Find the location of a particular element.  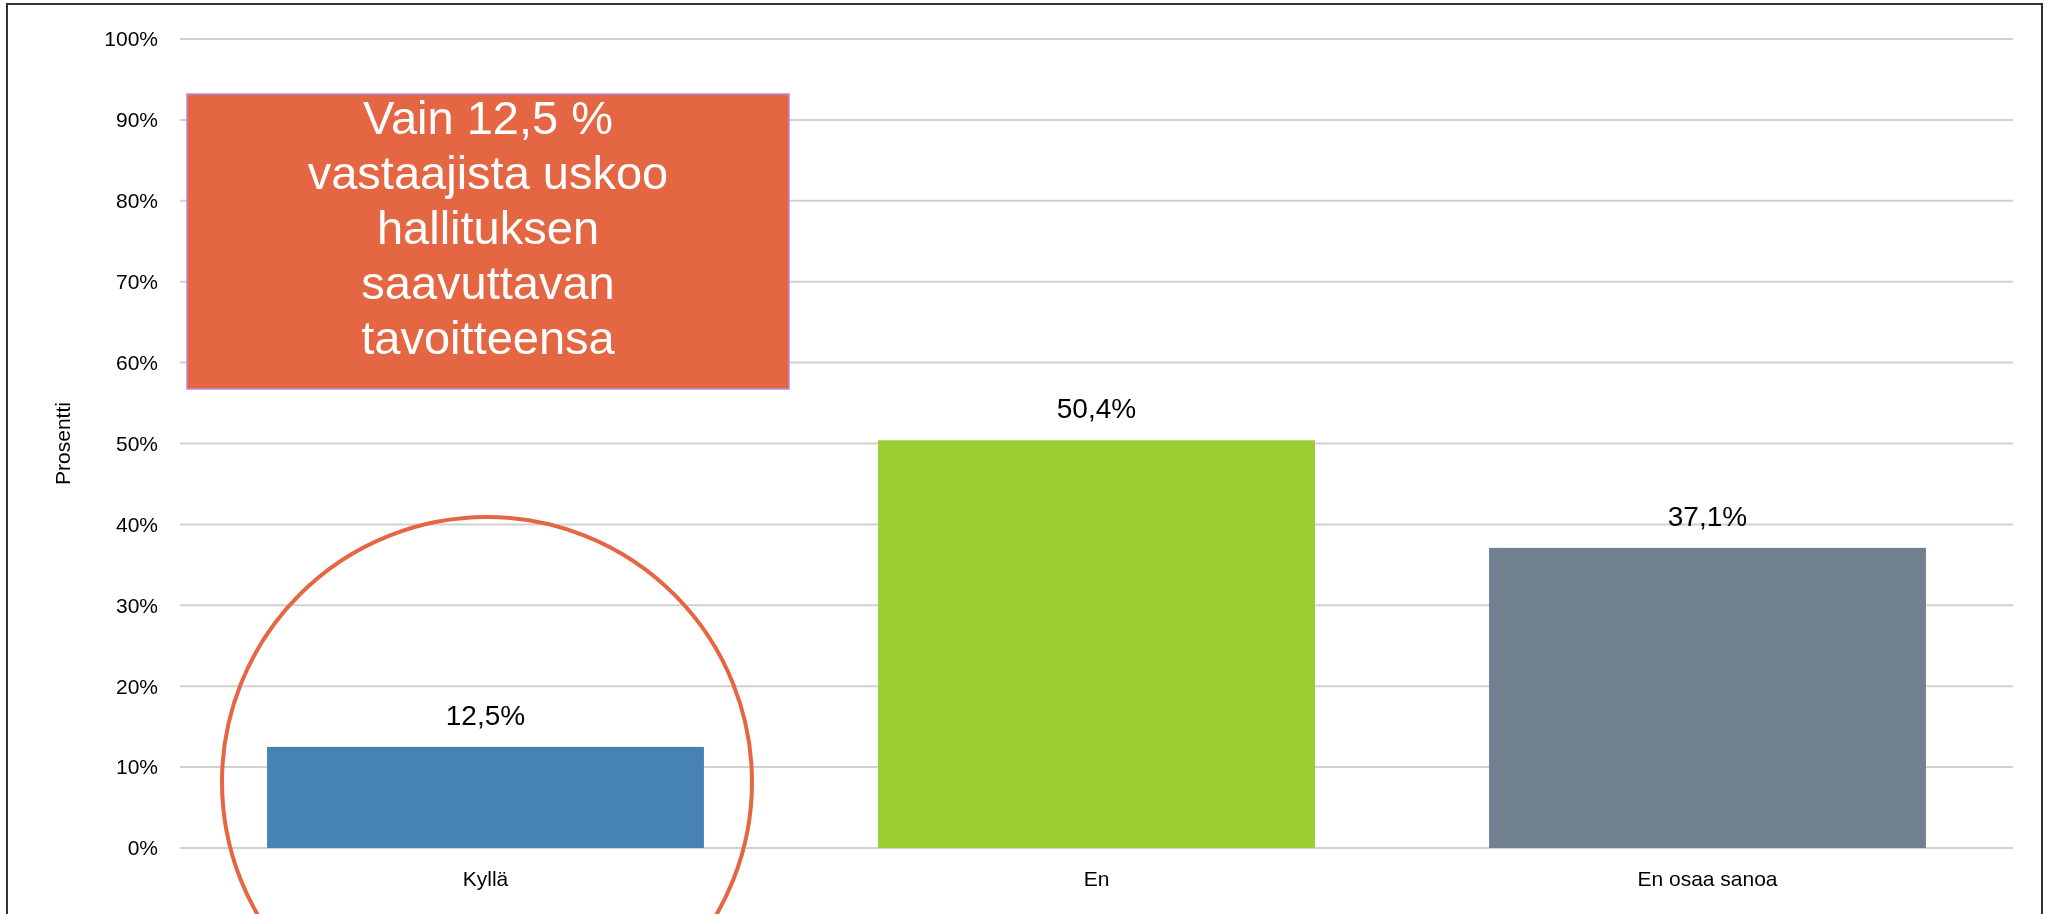

y-tick-label: 60% is located at coordinates (136, 362).